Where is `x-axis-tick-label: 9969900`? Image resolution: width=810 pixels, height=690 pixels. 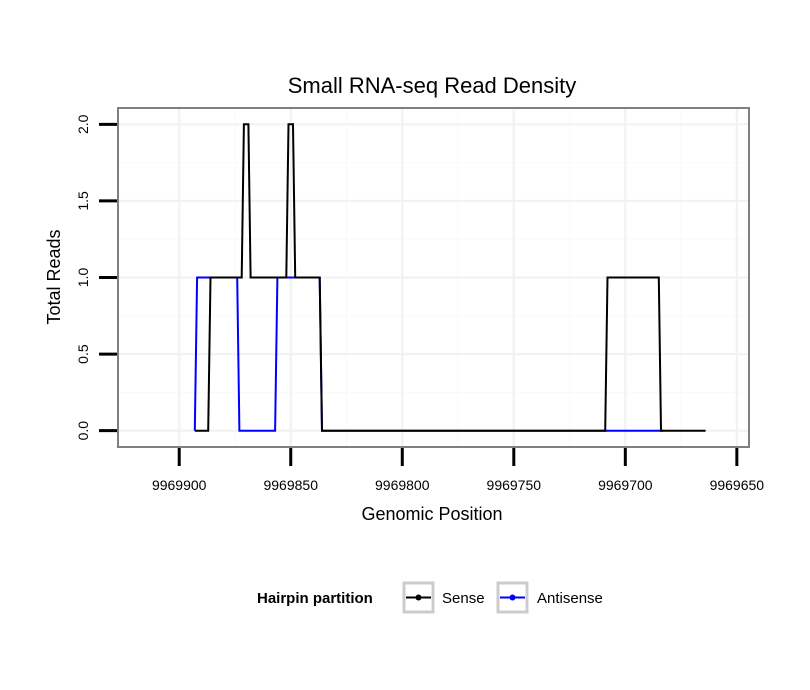 x-axis-tick-label: 9969900 is located at coordinates (179, 485).